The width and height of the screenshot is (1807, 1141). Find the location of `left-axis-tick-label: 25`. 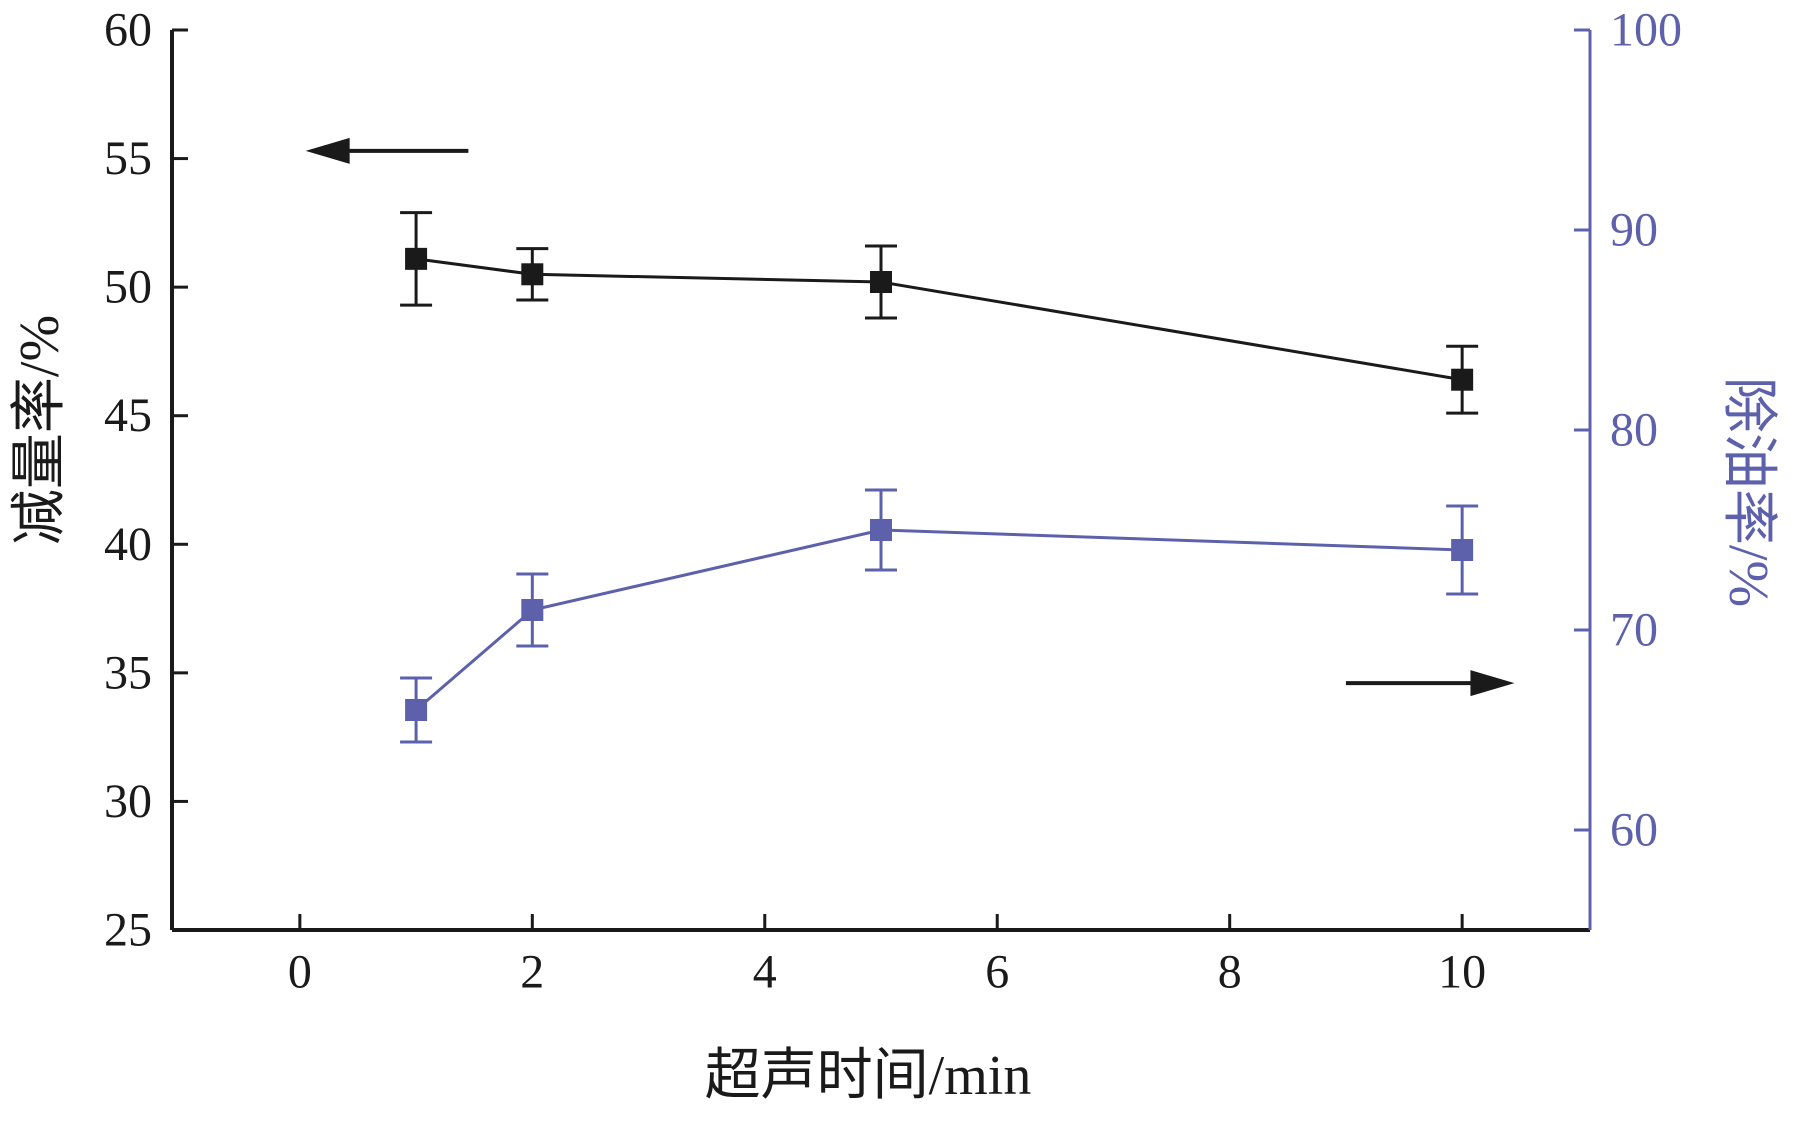

left-axis-tick-label: 25 is located at coordinates (128, 930).